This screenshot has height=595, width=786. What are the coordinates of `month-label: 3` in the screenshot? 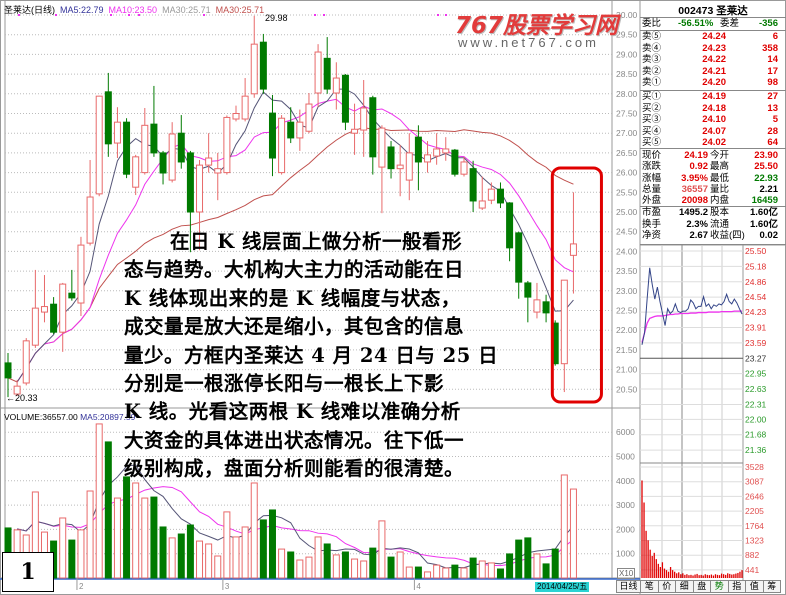 It's located at (227, 586).